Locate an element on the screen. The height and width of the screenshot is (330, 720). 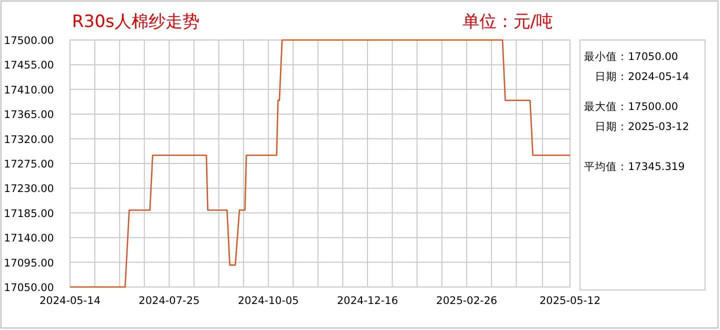
text: 日期：2024-05-14 is located at coordinates (637, 77).